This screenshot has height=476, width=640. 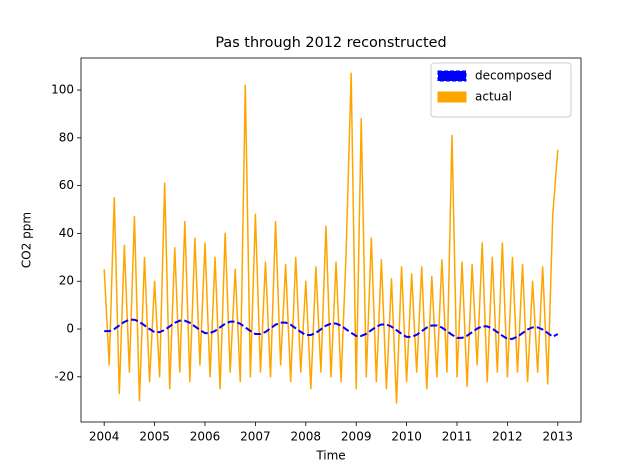 I want to click on x-tick-label: 2007, so click(x=255, y=437).